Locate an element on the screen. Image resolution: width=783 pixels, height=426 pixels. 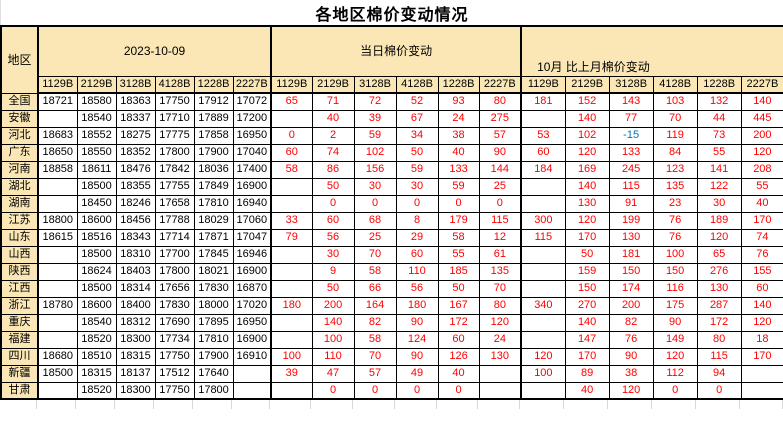
price-cell: 18314 is located at coordinates (135, 288).